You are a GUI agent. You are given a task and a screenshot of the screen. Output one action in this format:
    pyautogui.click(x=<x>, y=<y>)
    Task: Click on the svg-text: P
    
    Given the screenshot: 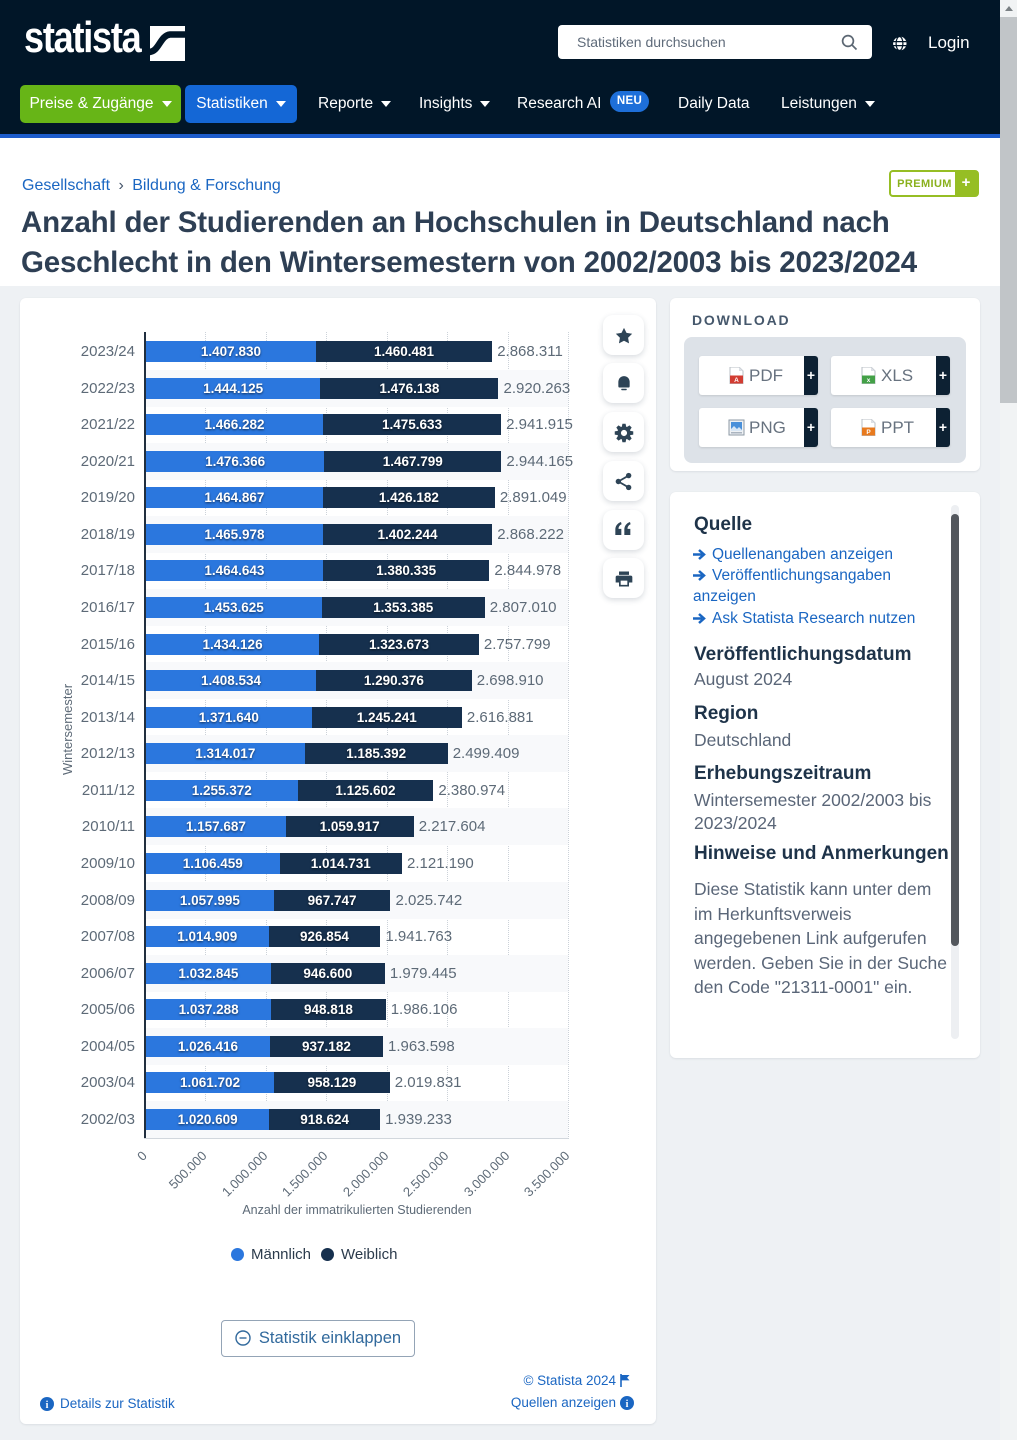 What is the action you would take?
    pyautogui.click(x=868, y=432)
    